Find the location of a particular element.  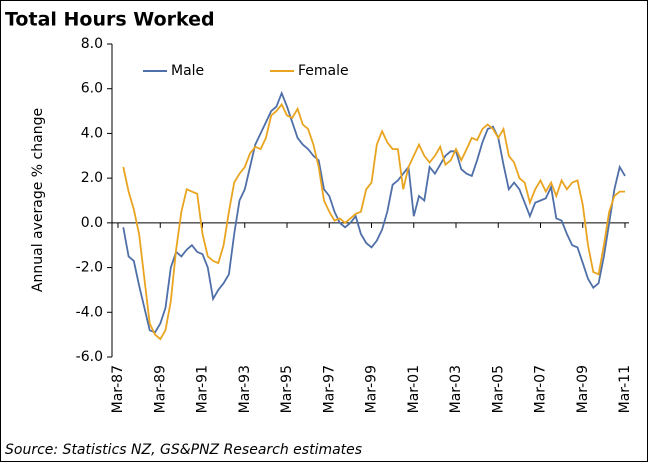

y-tick-label: 0.0 is located at coordinates (92, 223).